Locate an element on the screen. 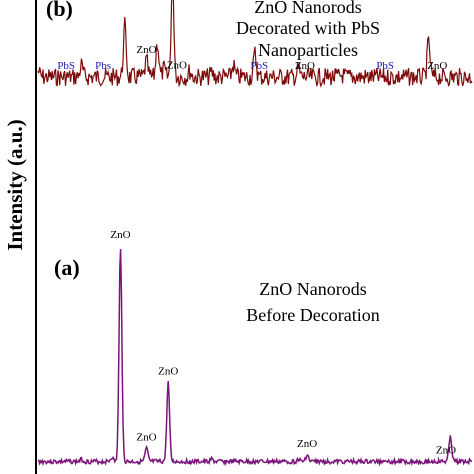 The height and width of the screenshot is (474, 474). panel-a-label: (a) is located at coordinates (67, 267).